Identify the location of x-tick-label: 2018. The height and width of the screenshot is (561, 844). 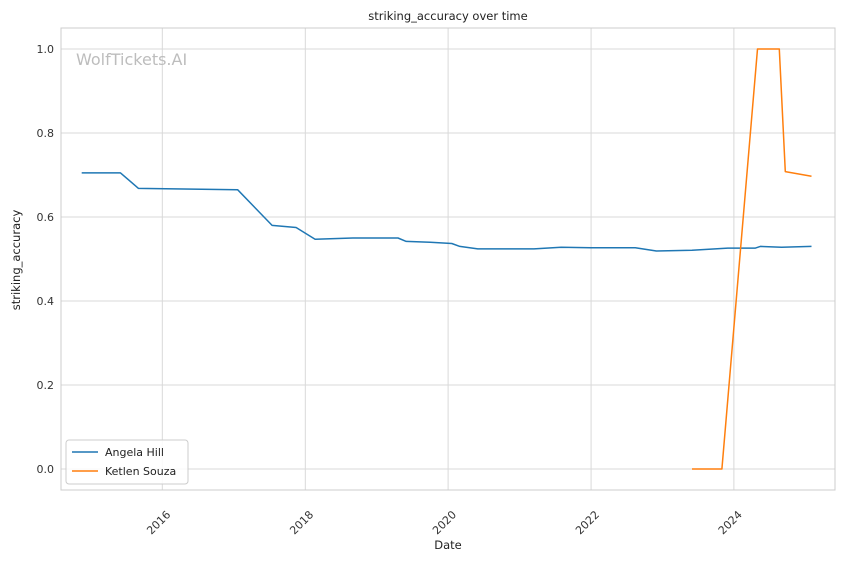
(301, 522).